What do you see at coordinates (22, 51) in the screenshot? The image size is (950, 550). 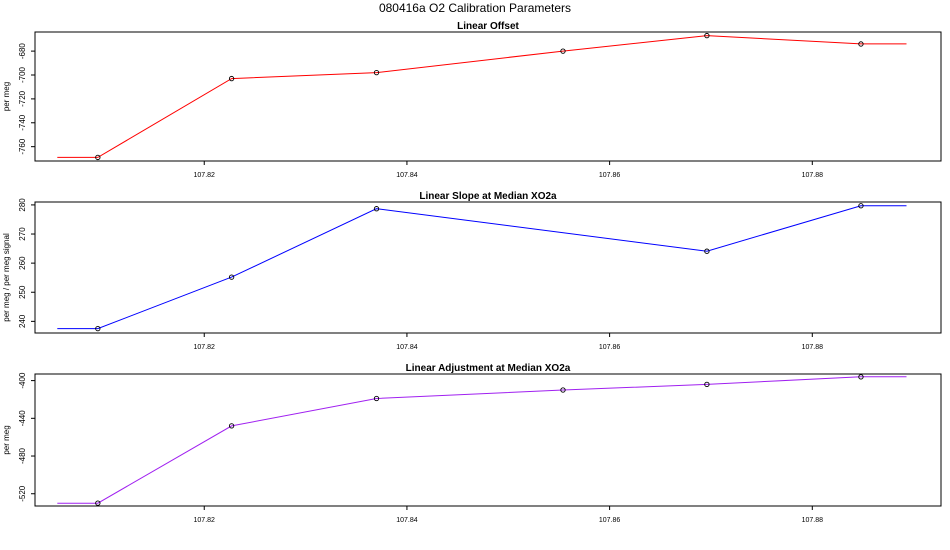 I see `chart-1-ytick-label: -680` at bounding box center [22, 51].